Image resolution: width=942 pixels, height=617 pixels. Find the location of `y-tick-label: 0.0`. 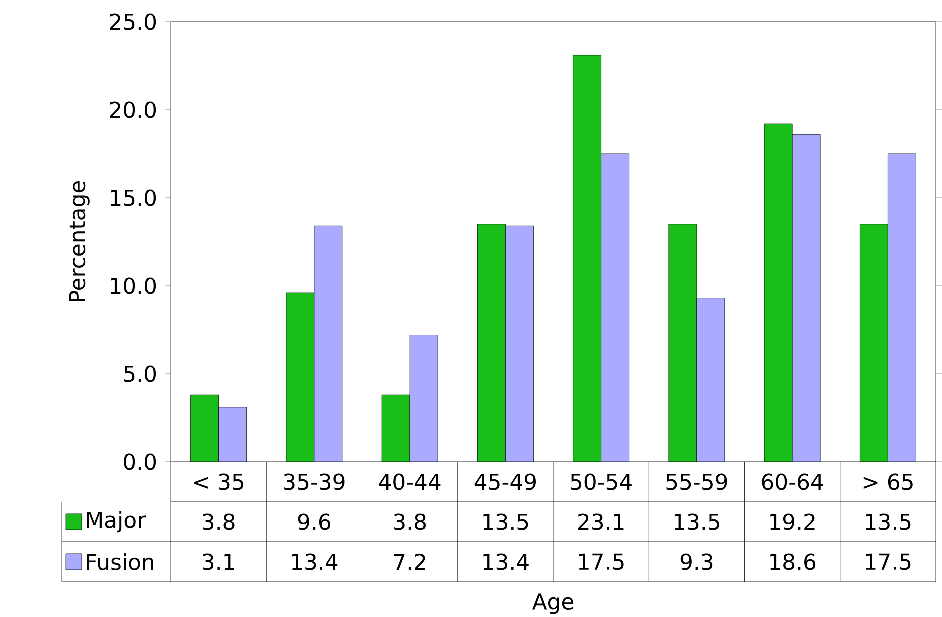

y-tick-label: 0.0 is located at coordinates (140, 462).